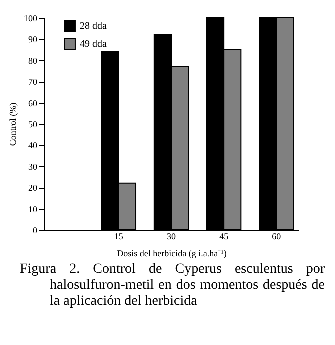 Image resolution: width=335 pixels, height=345 pixels. Describe the element at coordinates (225, 237) in the screenshot. I see `x-tick-label: 45` at that location.